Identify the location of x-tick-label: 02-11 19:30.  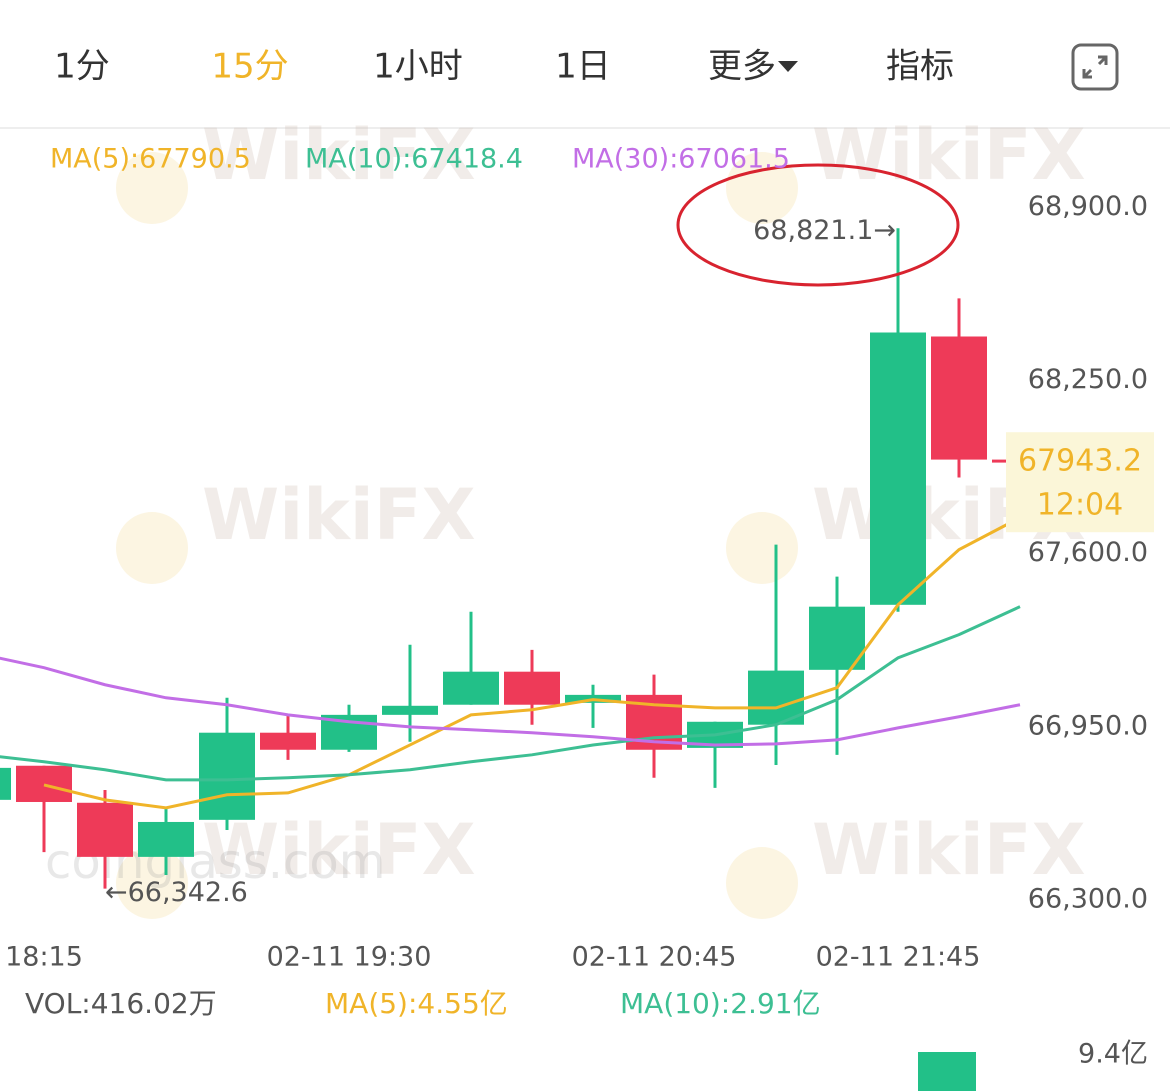
(349, 957).